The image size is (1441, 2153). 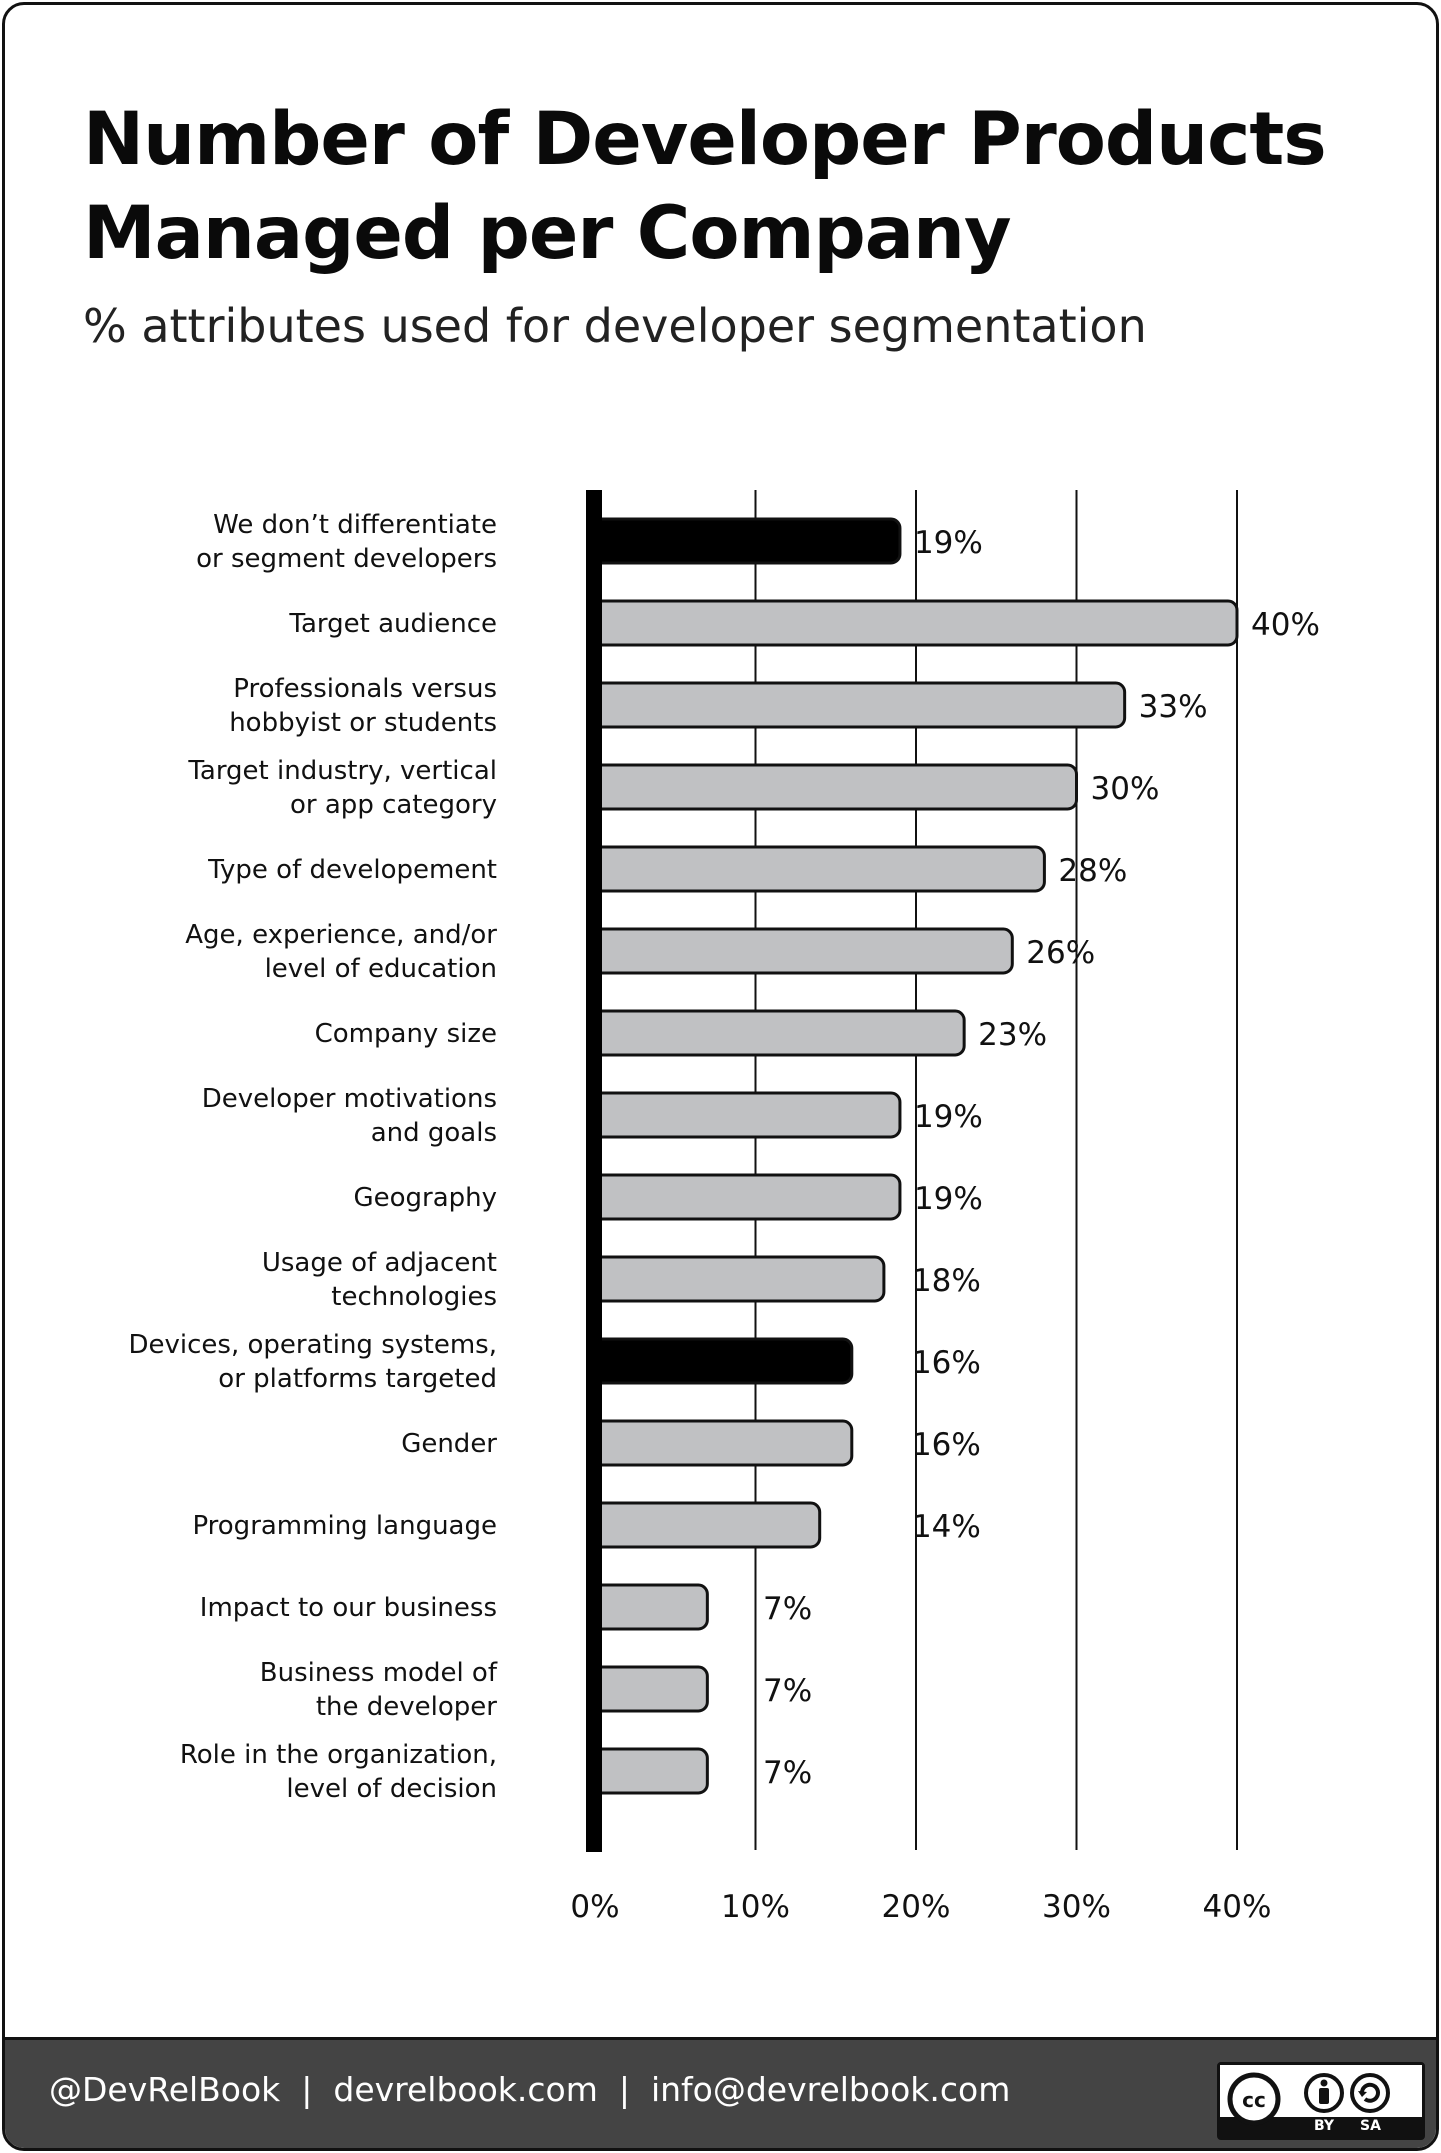 What do you see at coordinates (379, 1280) in the screenshot?
I see `category-label: Usage of adjacent technologies` at bounding box center [379, 1280].